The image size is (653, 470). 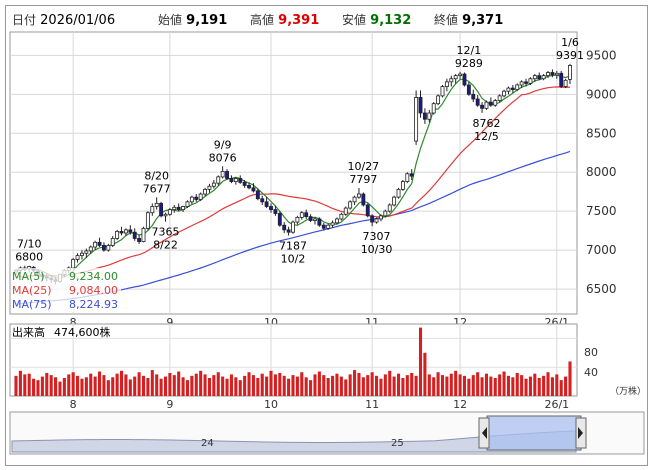 What do you see at coordinates (486, 136) in the screenshot?
I see `annotation-date: 12/5` at bounding box center [486, 136].